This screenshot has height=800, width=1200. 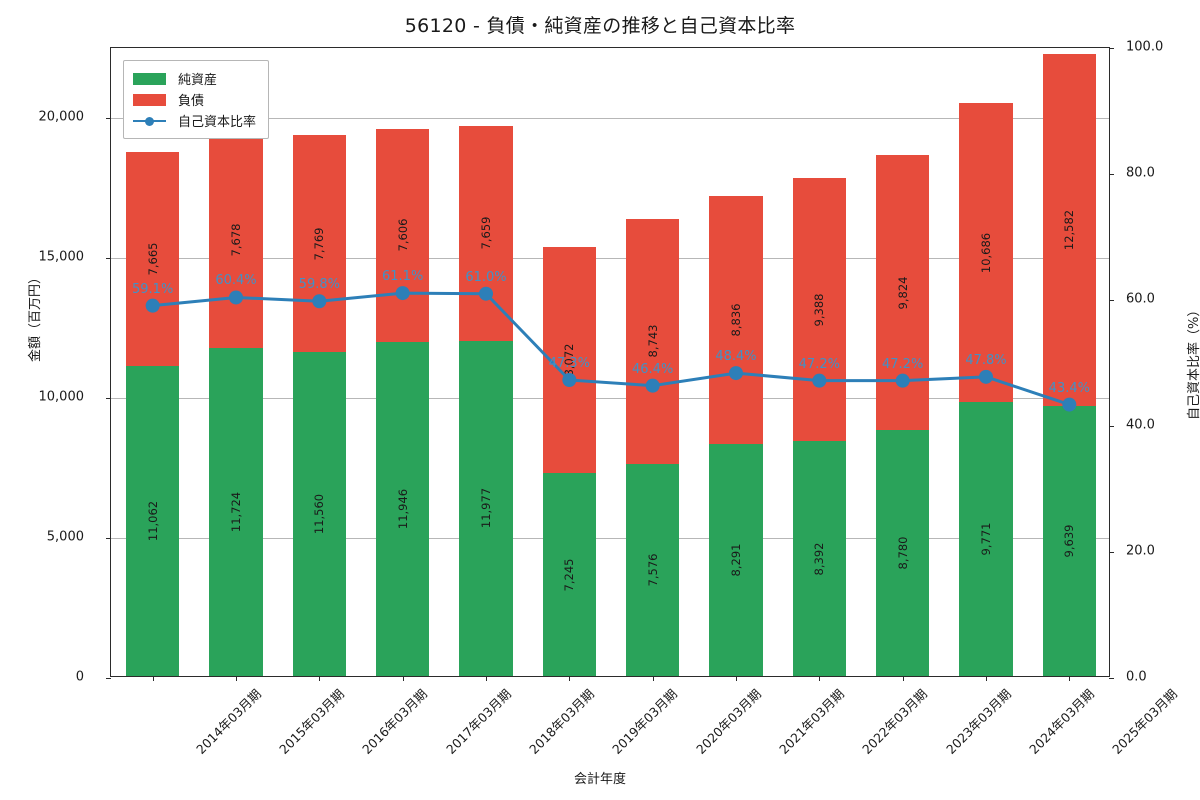 What do you see at coordinates (1069, 230) in the screenshot?
I see `bar-segment-liabilities: 12,582` at bounding box center [1069, 230].